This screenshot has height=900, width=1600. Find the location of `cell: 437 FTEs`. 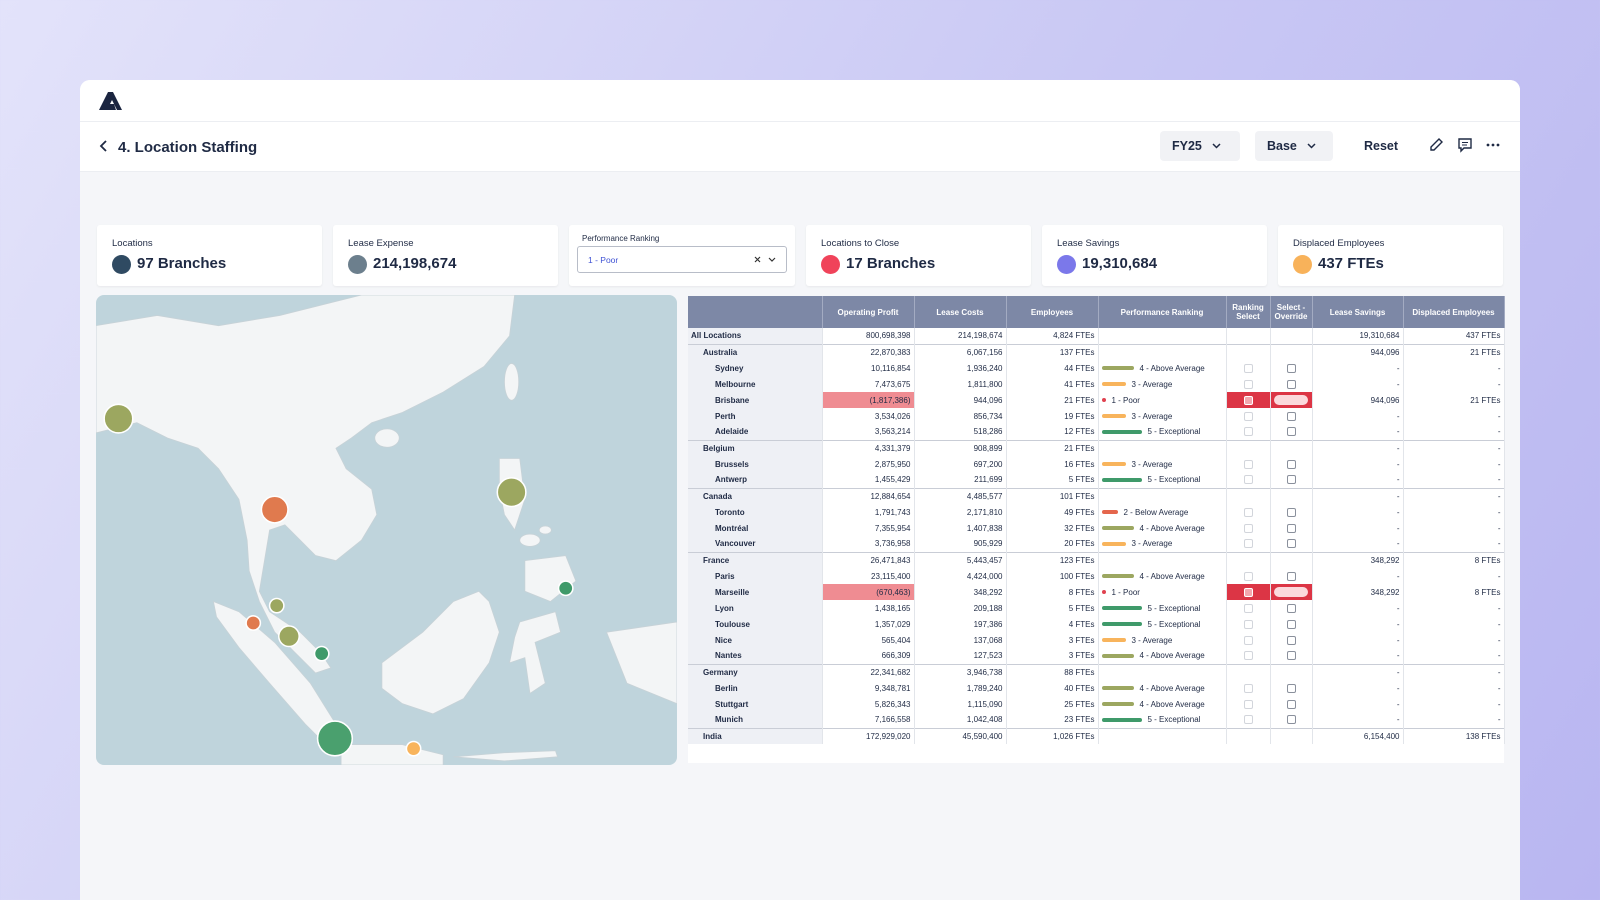

cell: 437 FTEs is located at coordinates (1453, 336).